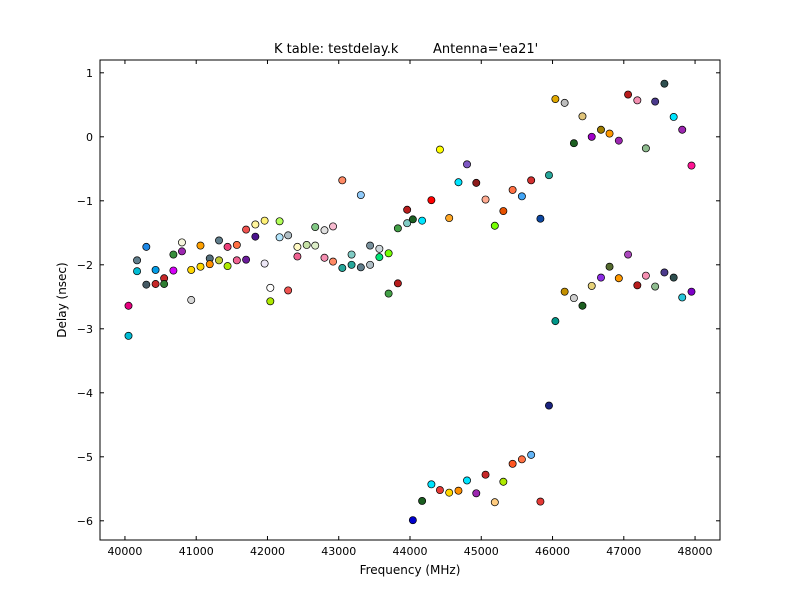 The width and height of the screenshot is (800, 600). I want to click on y-tick-label: −1, so click(85, 201).